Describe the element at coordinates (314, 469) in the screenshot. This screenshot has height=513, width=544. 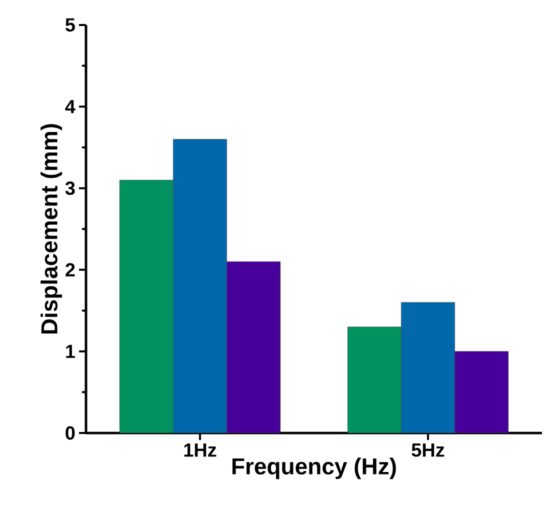
I see `x-axis-title: Frequency (Hz)` at that location.